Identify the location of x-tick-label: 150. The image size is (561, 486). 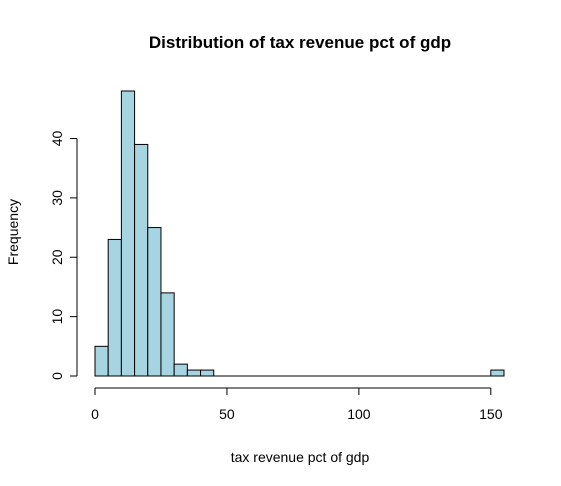
(491, 414).